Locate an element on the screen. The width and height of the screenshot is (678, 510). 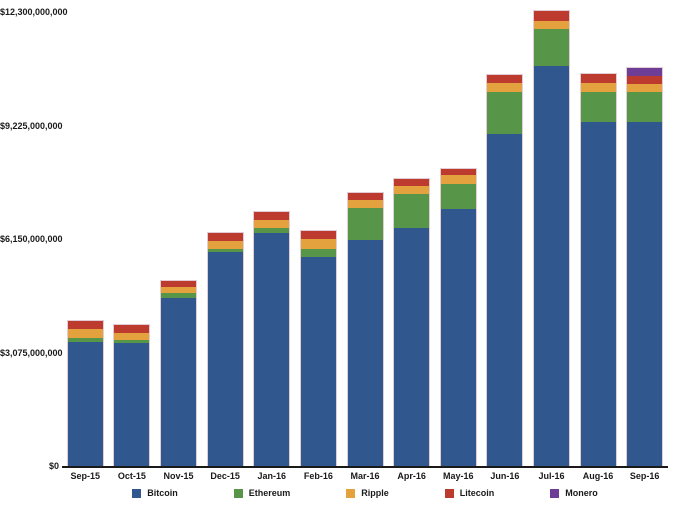
x-tick-label-may-16: May-16 is located at coordinates (458, 476).